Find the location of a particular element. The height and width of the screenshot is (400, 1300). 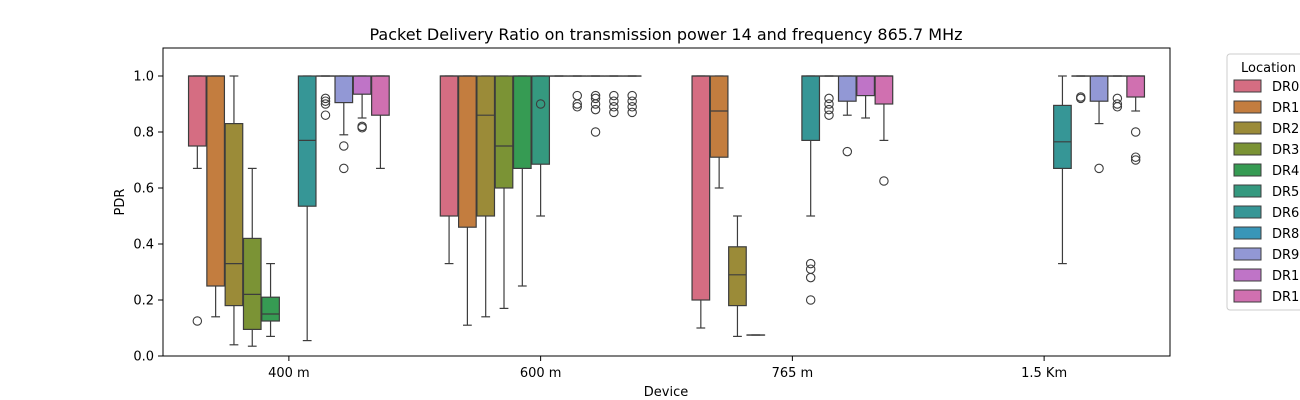

y-tick-label: 1.0 is located at coordinates (143, 77).